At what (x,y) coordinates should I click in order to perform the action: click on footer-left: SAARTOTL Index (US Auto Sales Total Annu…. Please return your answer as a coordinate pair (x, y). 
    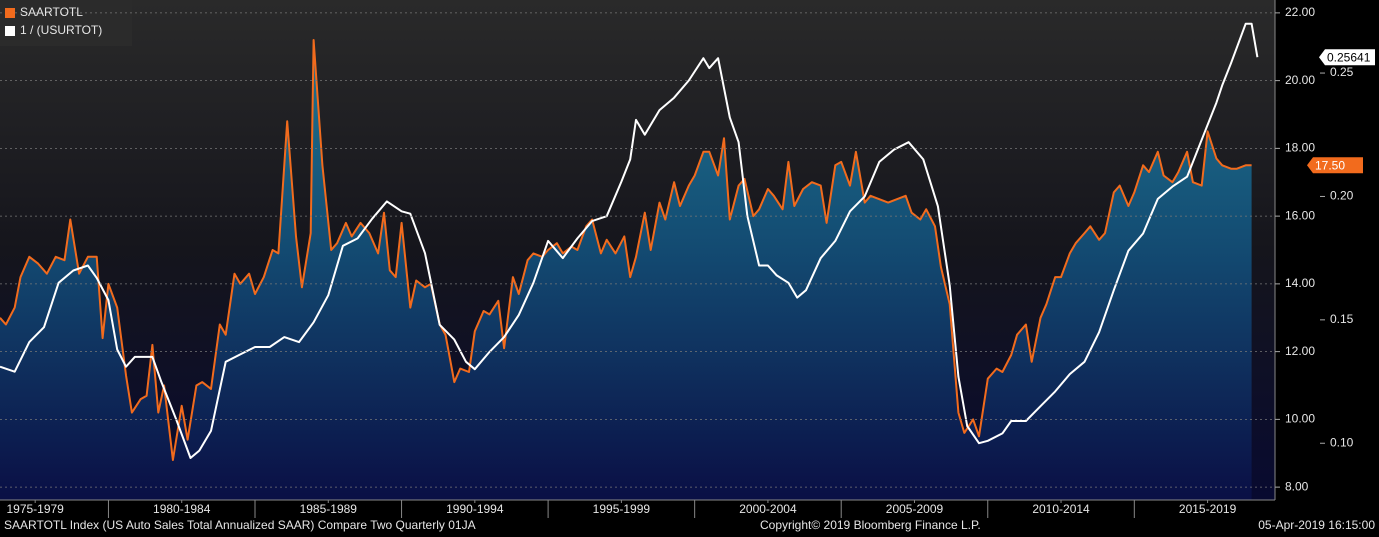
    Looking at the image, I should click on (240, 525).